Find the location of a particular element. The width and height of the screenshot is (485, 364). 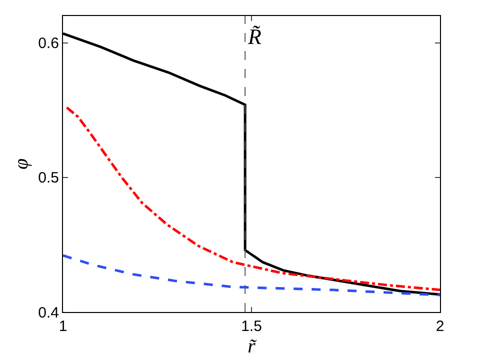

x-tick-label: 1 is located at coordinates (63, 326).